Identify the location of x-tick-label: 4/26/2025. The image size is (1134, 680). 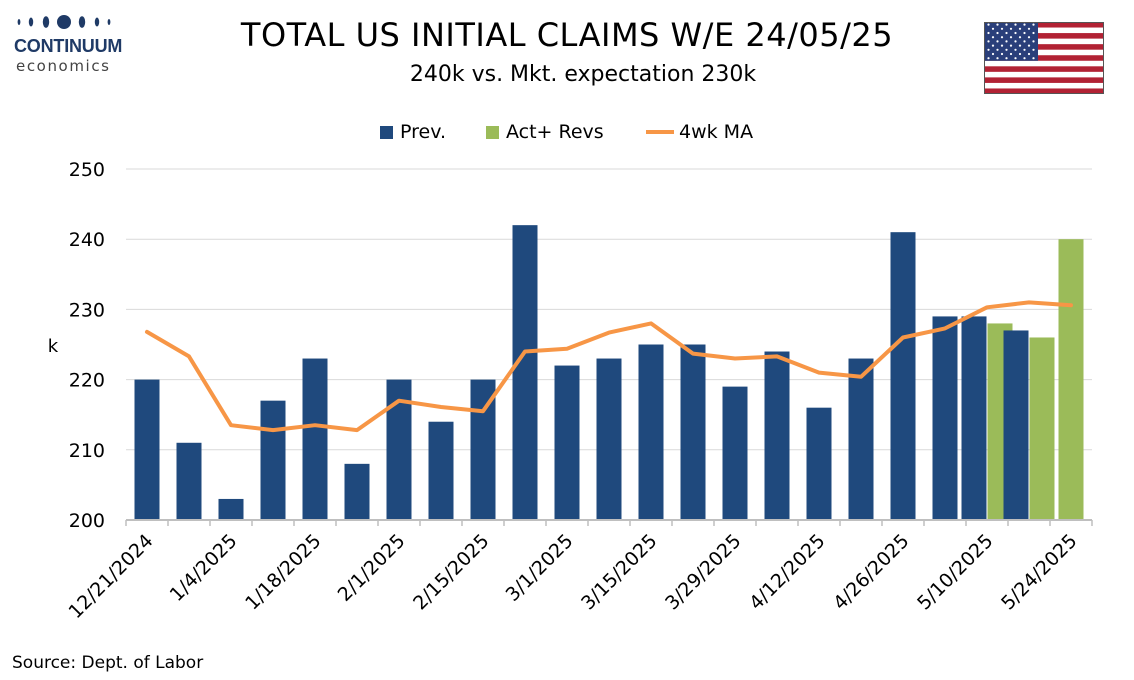
(871, 572).